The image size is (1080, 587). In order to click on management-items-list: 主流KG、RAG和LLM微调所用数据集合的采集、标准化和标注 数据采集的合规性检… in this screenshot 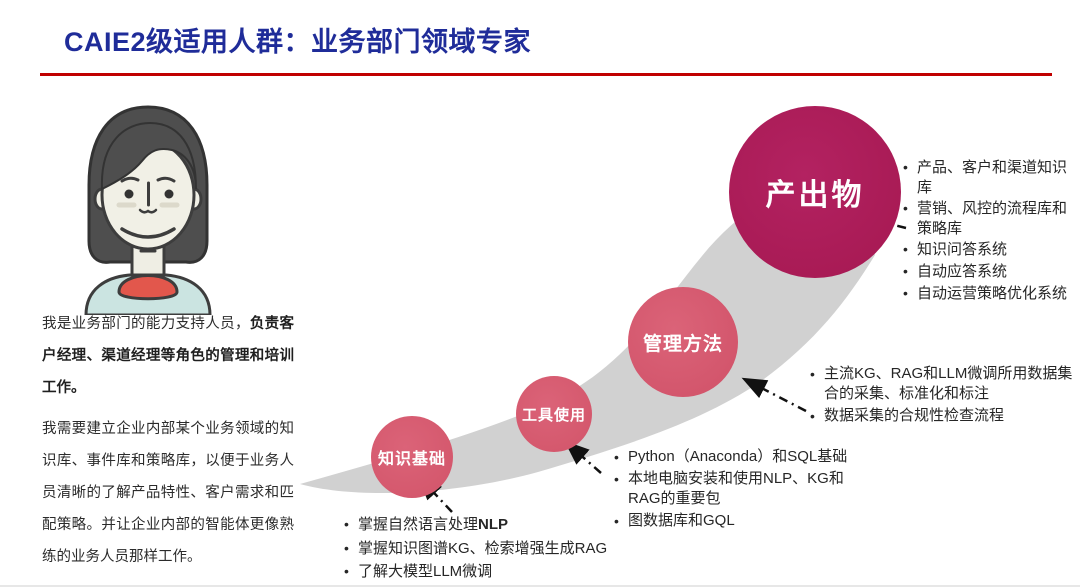, I will do `click(941, 396)`.